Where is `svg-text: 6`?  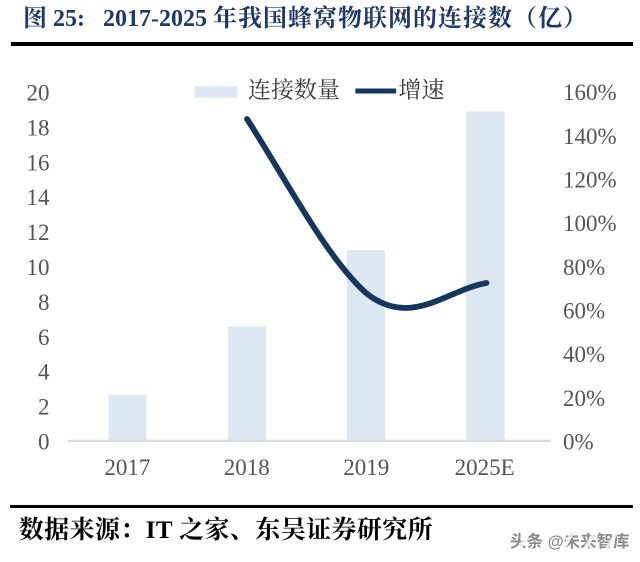 svg-text: 6 is located at coordinates (44, 337).